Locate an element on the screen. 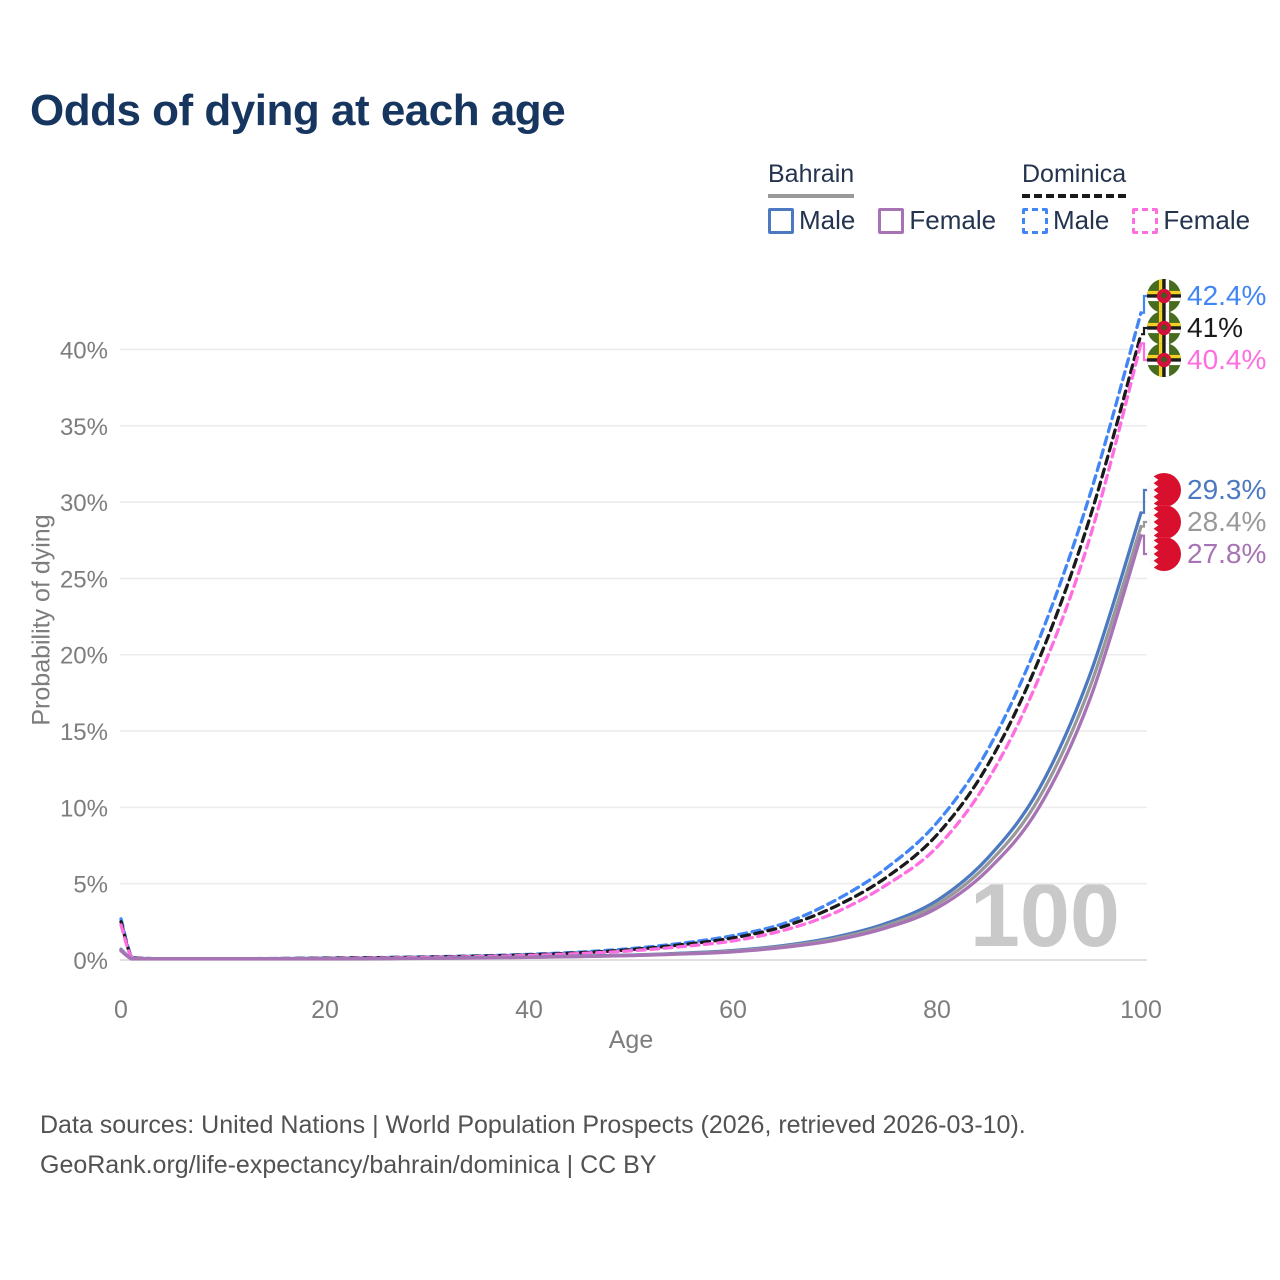 This screenshot has height=1280, width=1280. legend-group-bahrain: Bahrain Male Female is located at coordinates (882, 198).